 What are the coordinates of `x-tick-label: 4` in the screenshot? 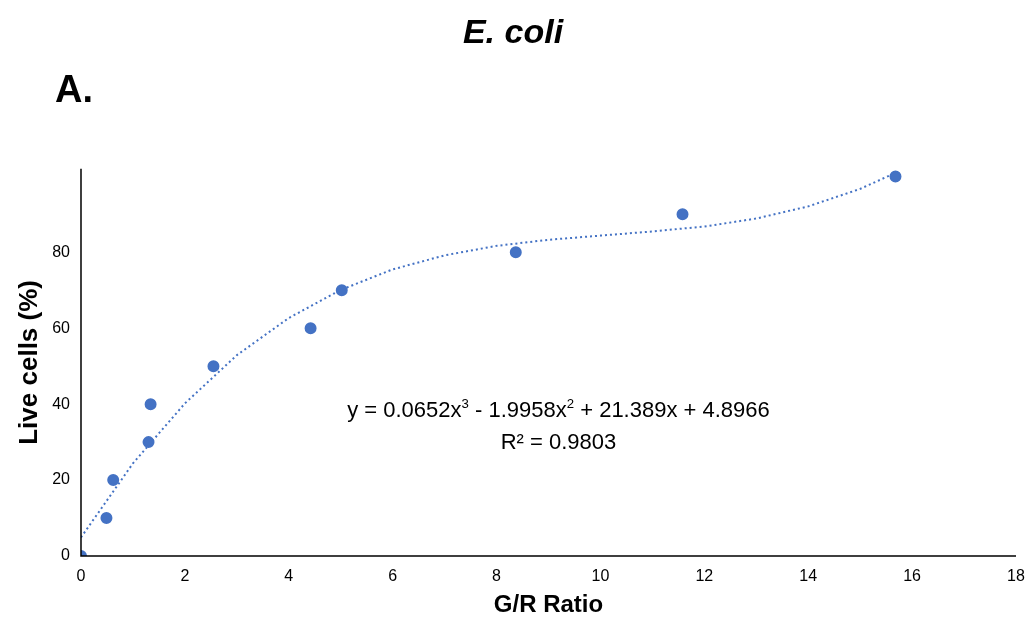 It's located at (289, 576).